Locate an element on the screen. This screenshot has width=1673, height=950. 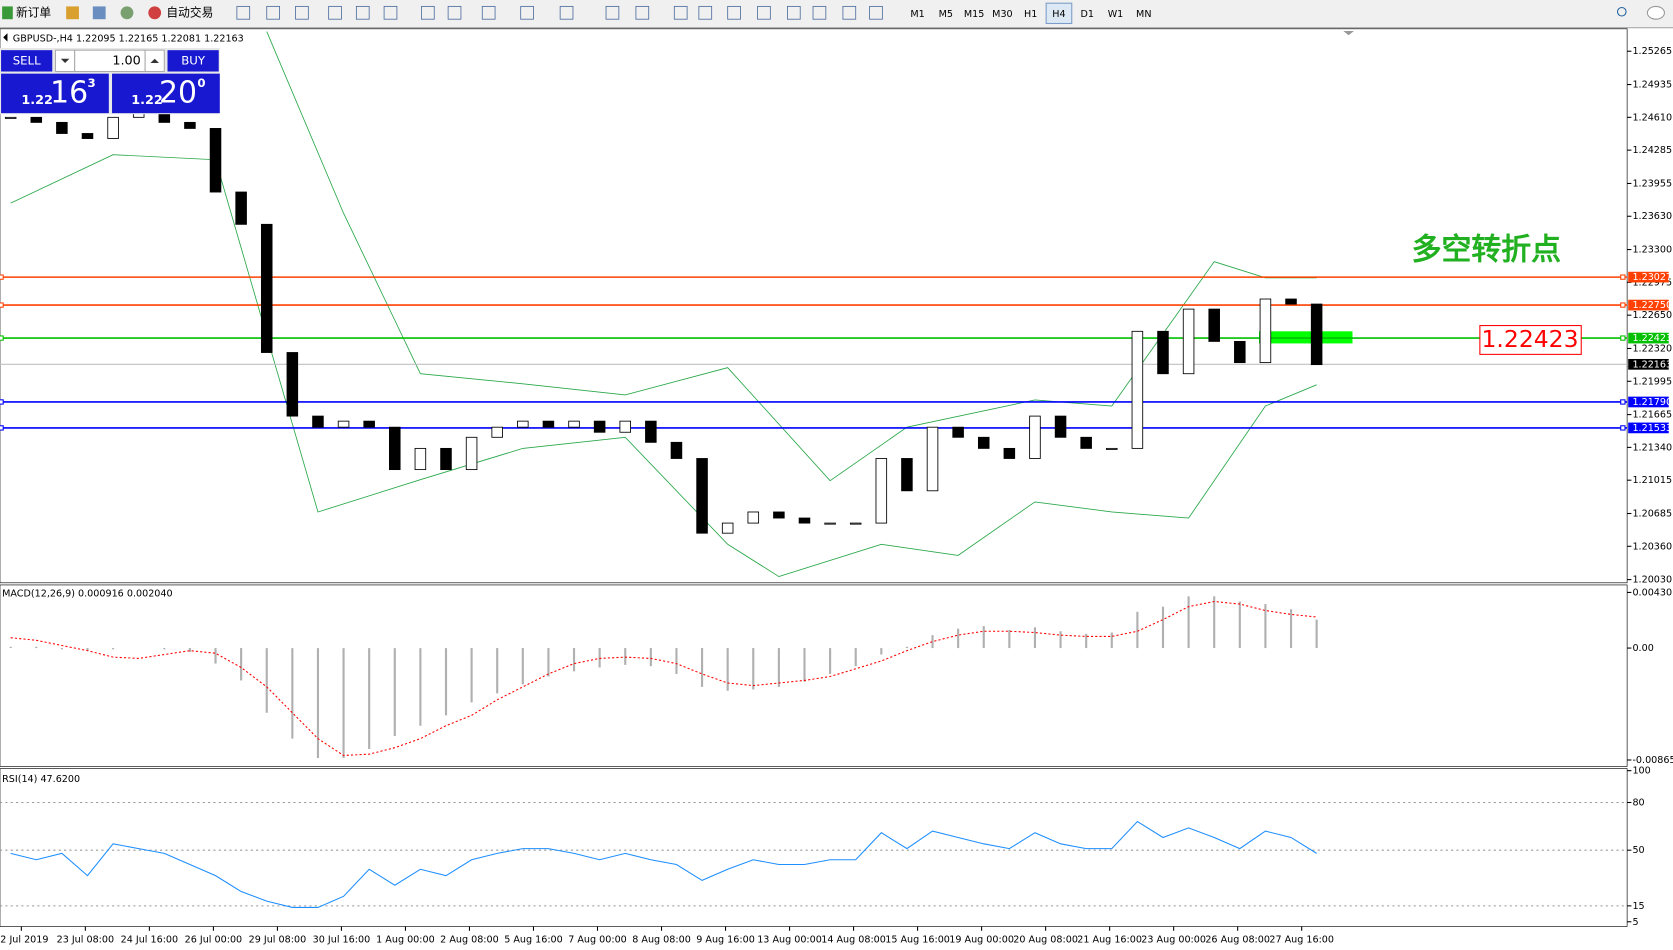
auto-trading-button: 自动交易 is located at coordinates (189, 12).